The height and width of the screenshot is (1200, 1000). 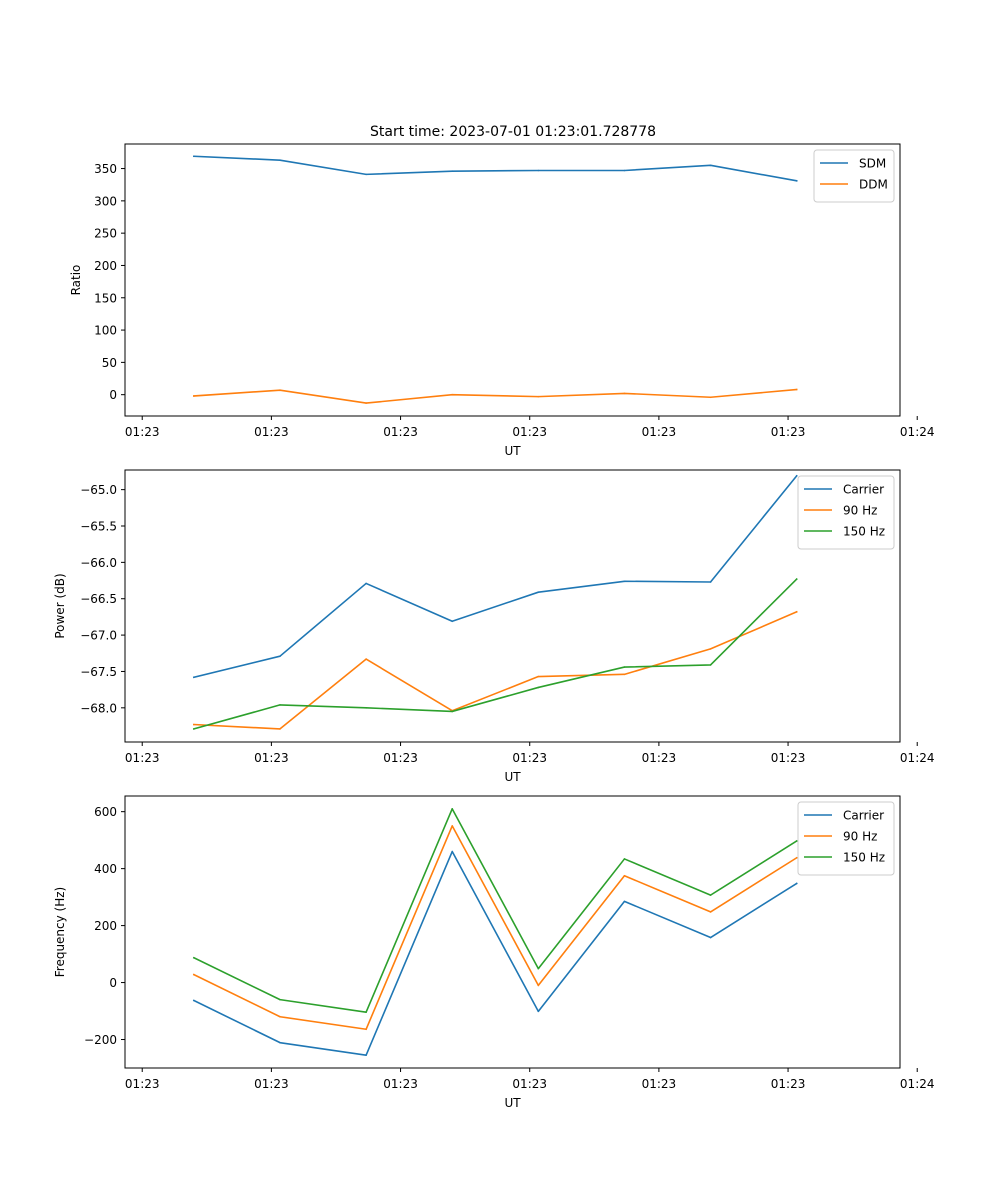 I want to click on y-tick-label: −66.0, so click(x=98, y=563).